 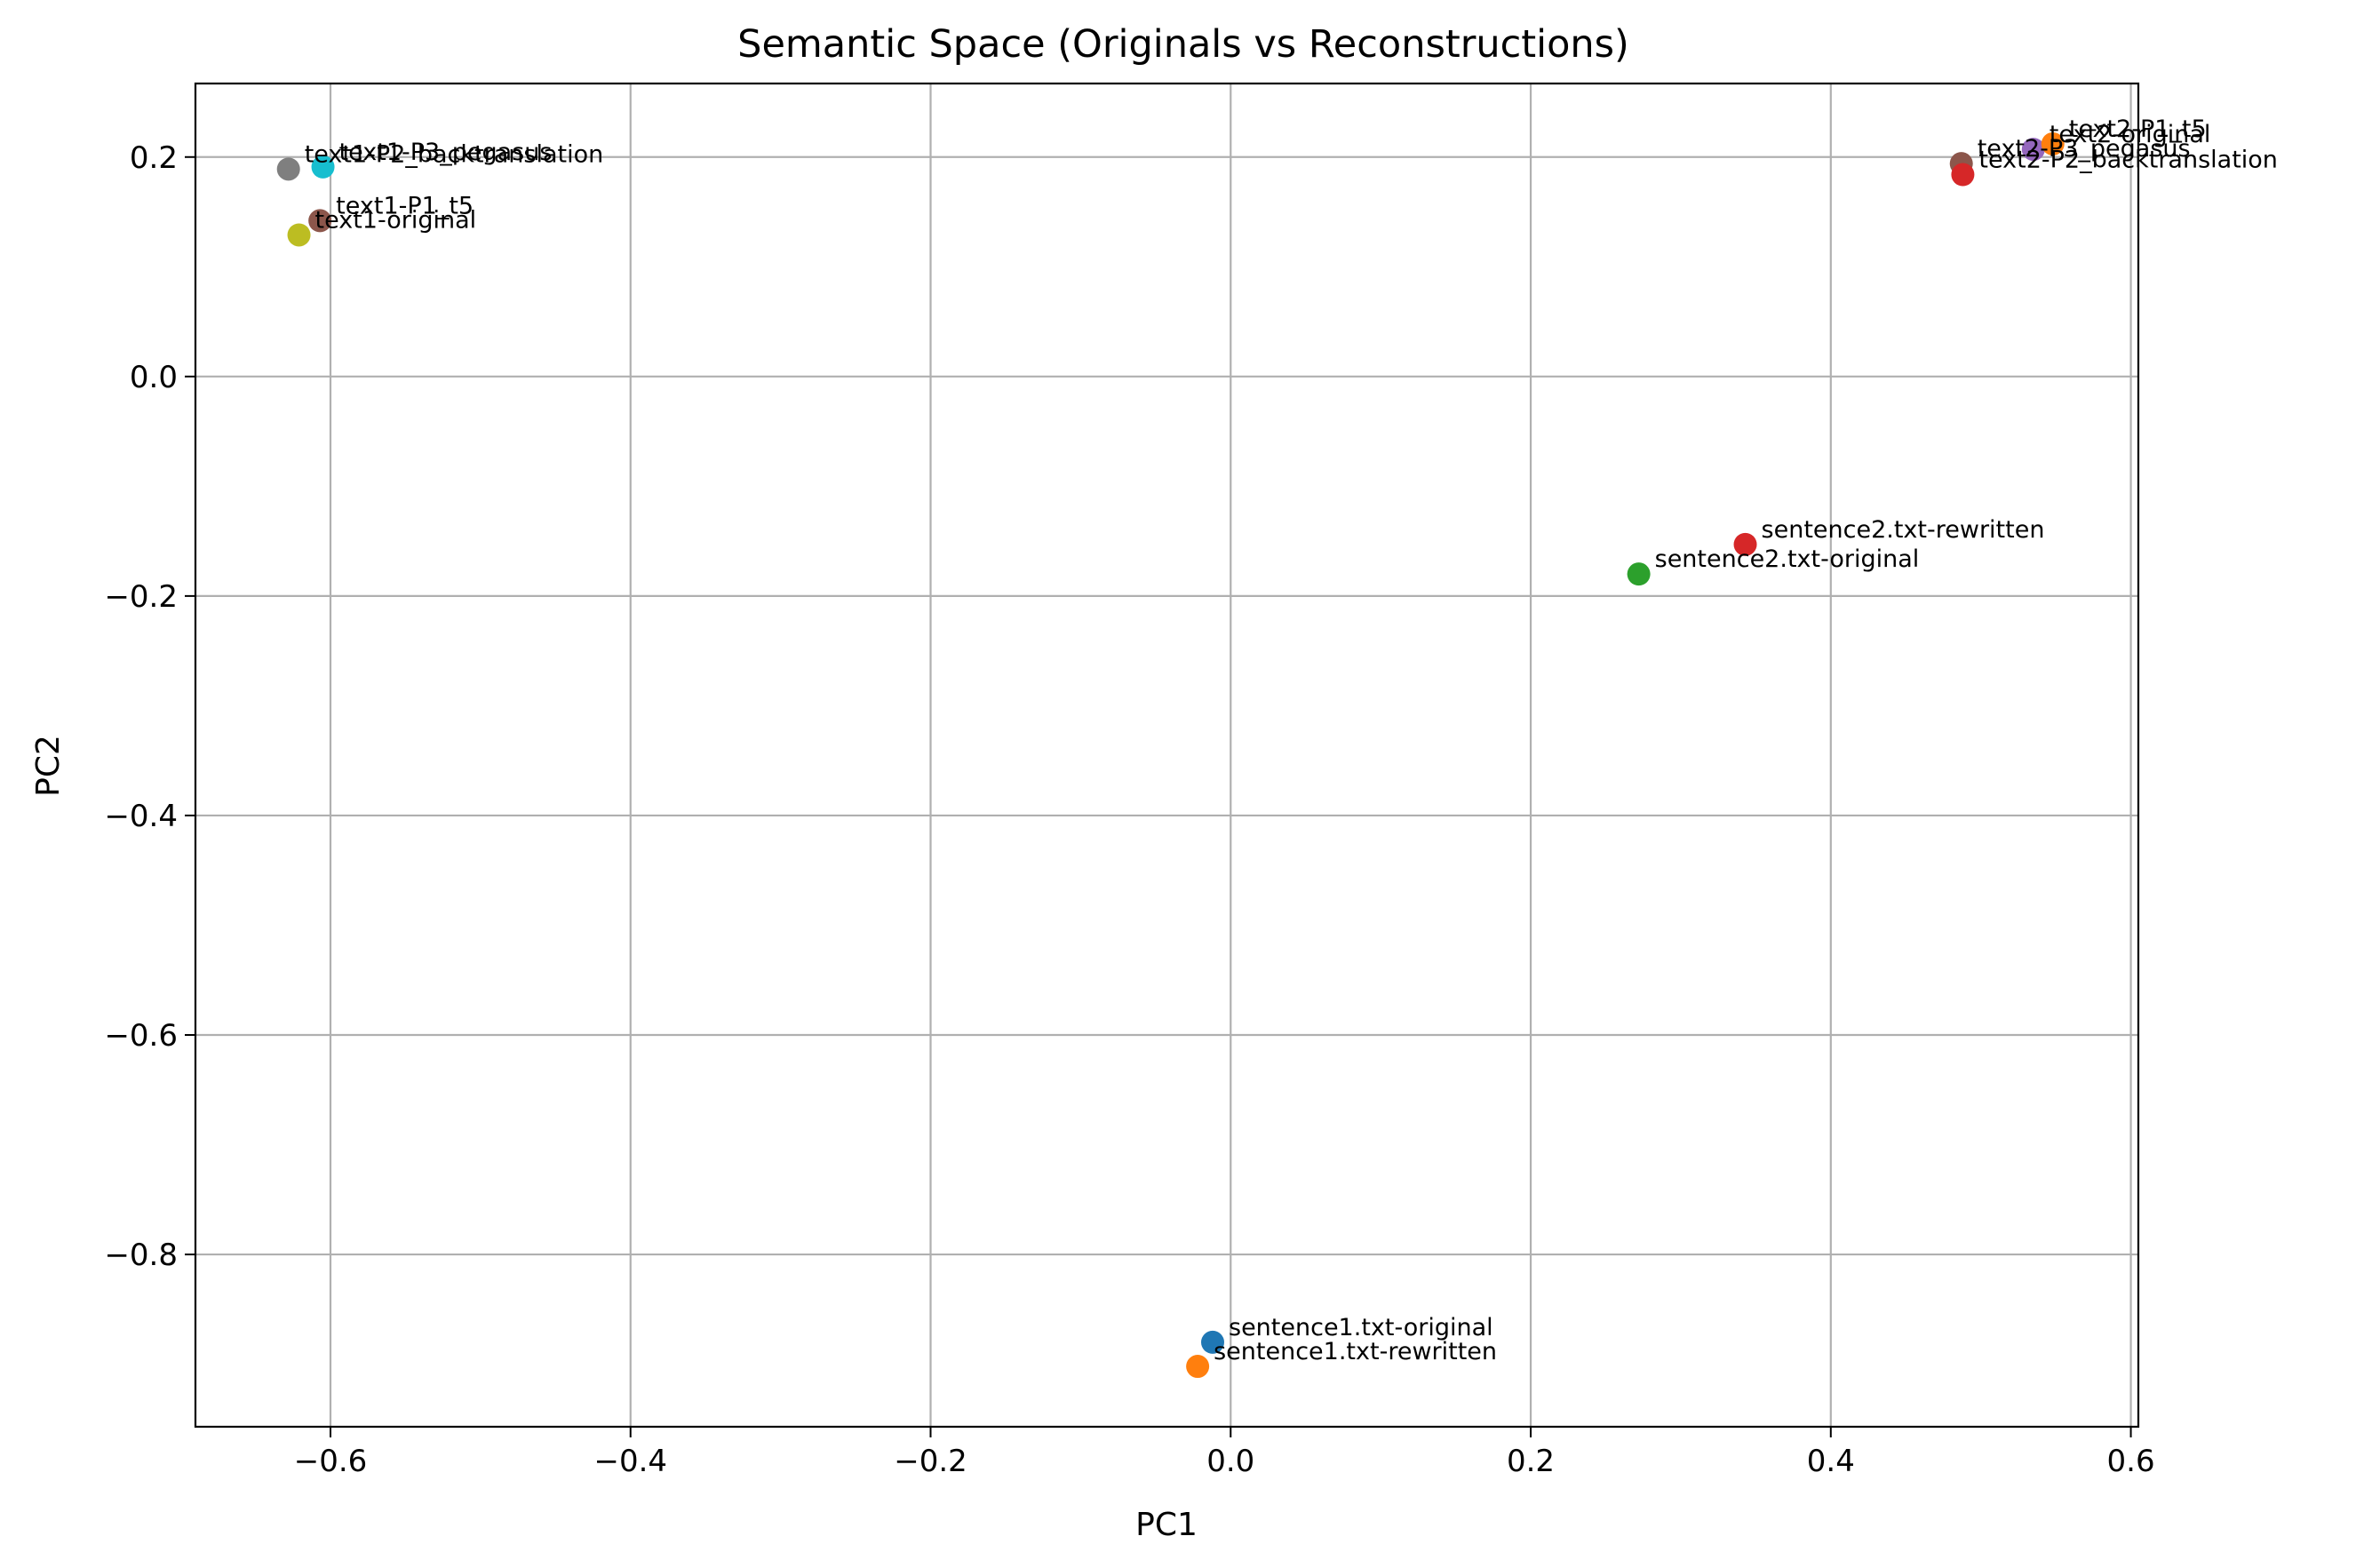 What do you see at coordinates (1361, 1327) in the screenshot?
I see `data-point-label: sentence1.txt-original` at bounding box center [1361, 1327].